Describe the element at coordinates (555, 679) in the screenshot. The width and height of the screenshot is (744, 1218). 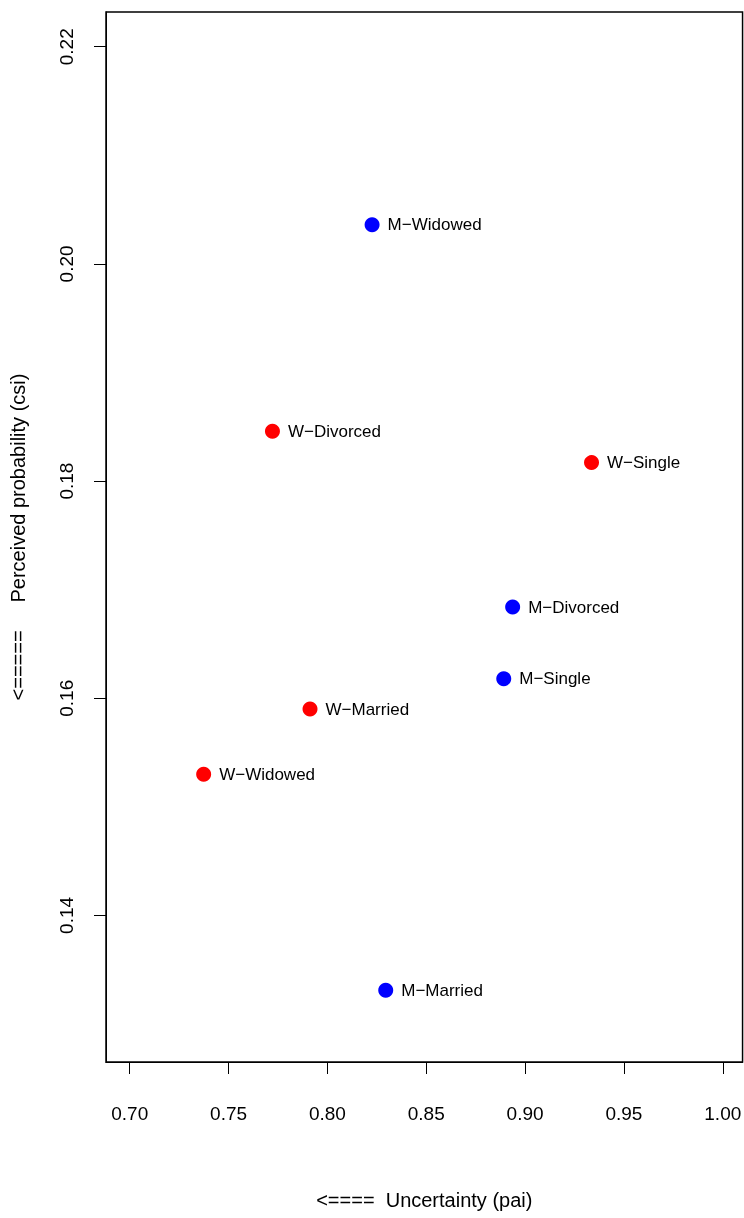
I see `data-label: M−Single` at that location.